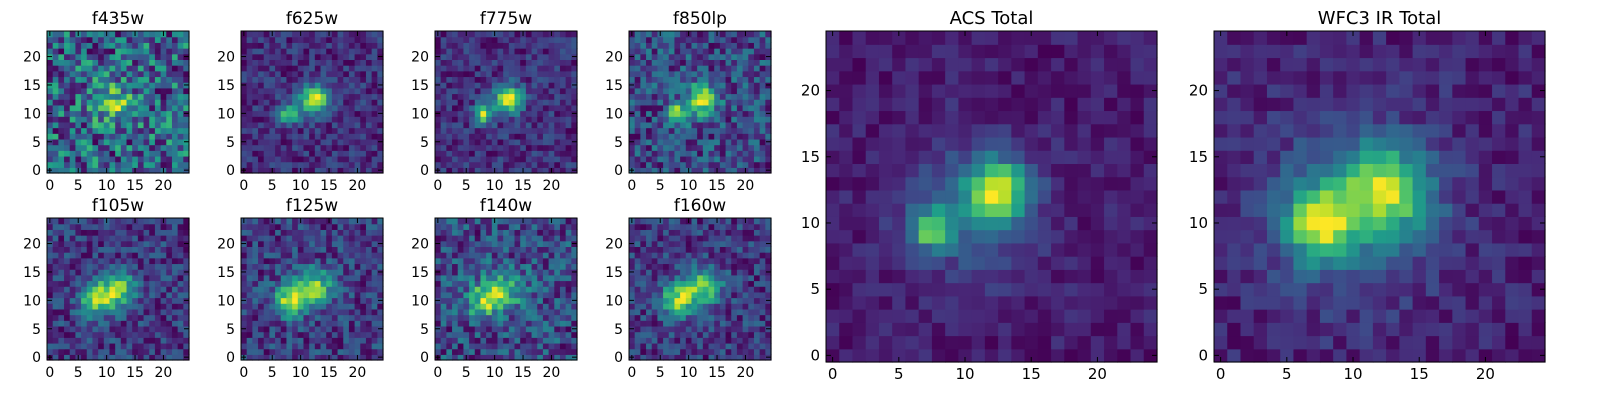 The width and height of the screenshot is (1600, 400). What do you see at coordinates (243, 373) in the screenshot?
I see `x-tick-label: 0` at bounding box center [243, 373].